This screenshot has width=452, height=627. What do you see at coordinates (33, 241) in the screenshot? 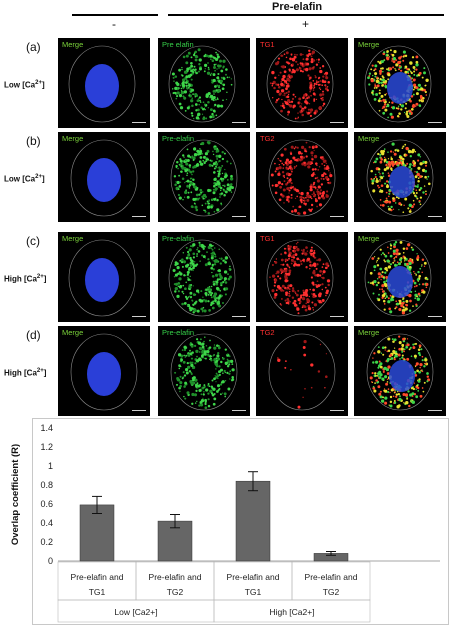
I see `row-letter: (c)` at bounding box center [33, 241].